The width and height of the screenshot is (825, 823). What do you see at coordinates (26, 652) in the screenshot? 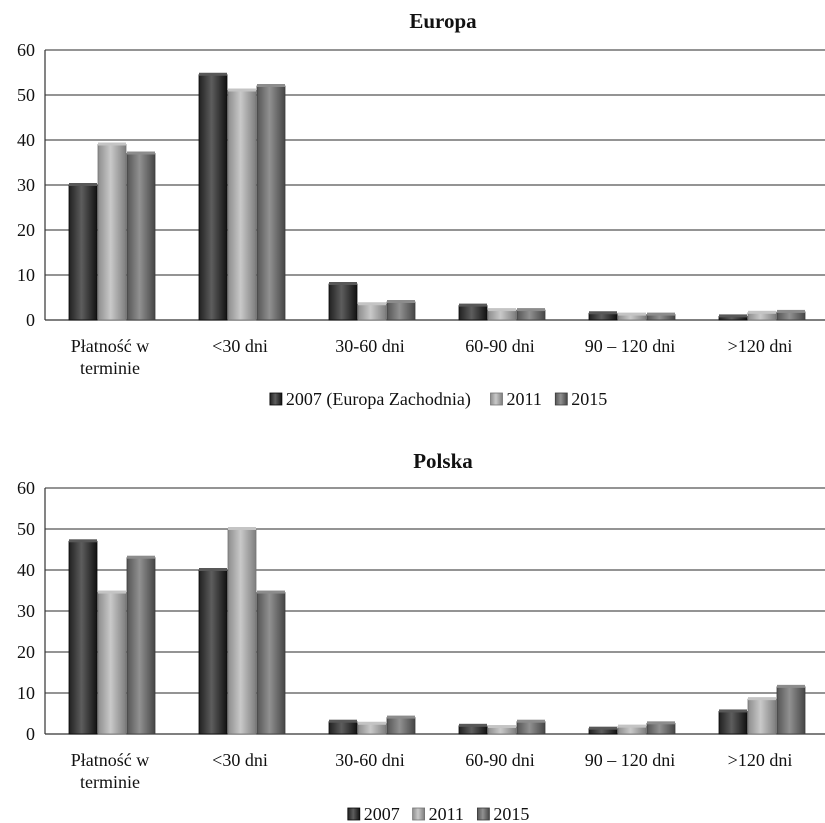
I see `y-tick-label: 20` at bounding box center [26, 652].